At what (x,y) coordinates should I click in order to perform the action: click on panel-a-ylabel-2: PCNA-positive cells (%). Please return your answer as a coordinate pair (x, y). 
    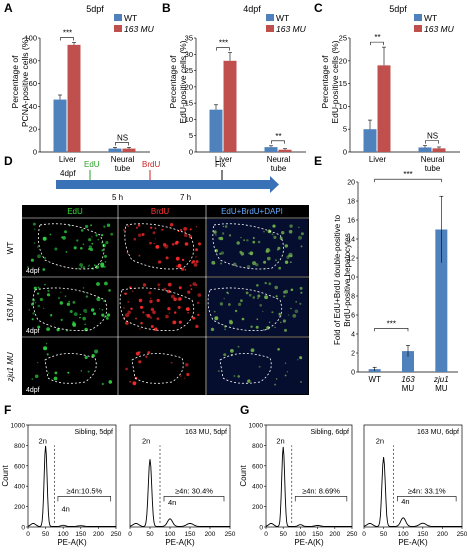
    Looking at the image, I should click on (25, 82).